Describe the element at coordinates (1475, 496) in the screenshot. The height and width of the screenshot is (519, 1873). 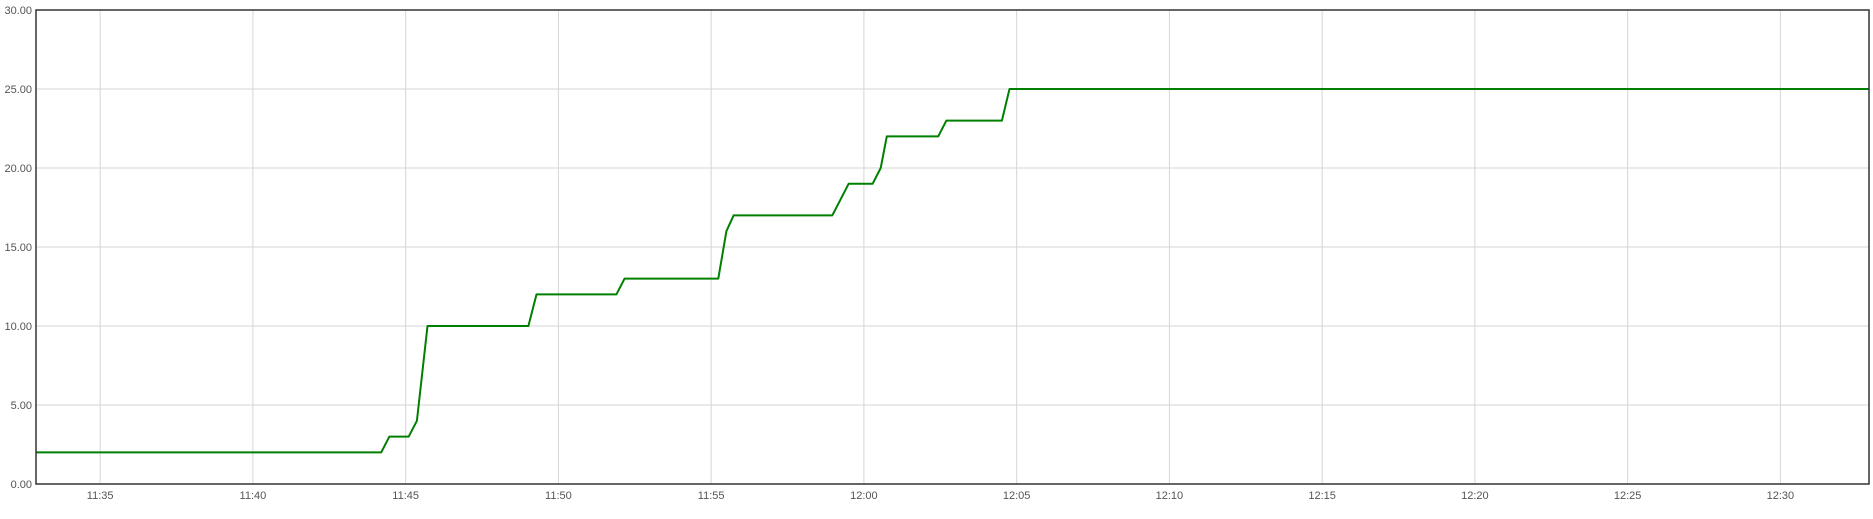
I see `x-tick-label: 12:20` at that location.